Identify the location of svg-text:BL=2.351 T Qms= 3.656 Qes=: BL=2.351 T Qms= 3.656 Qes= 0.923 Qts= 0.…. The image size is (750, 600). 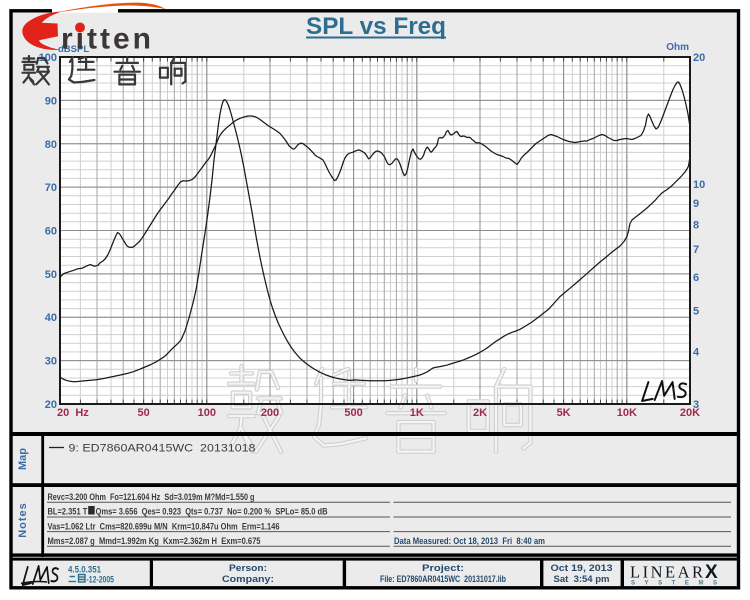
(188, 512).